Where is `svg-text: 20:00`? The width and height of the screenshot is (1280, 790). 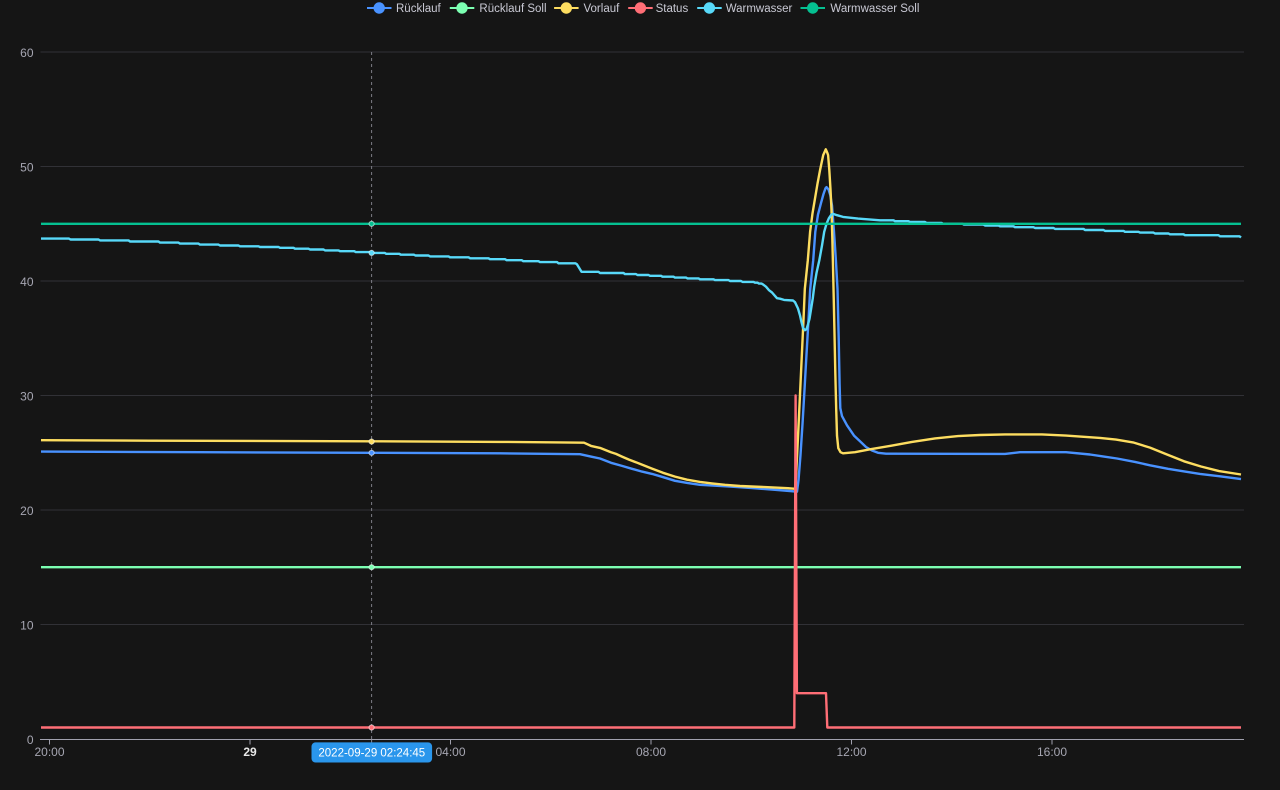 svg-text: 20:00 is located at coordinates (49, 752).